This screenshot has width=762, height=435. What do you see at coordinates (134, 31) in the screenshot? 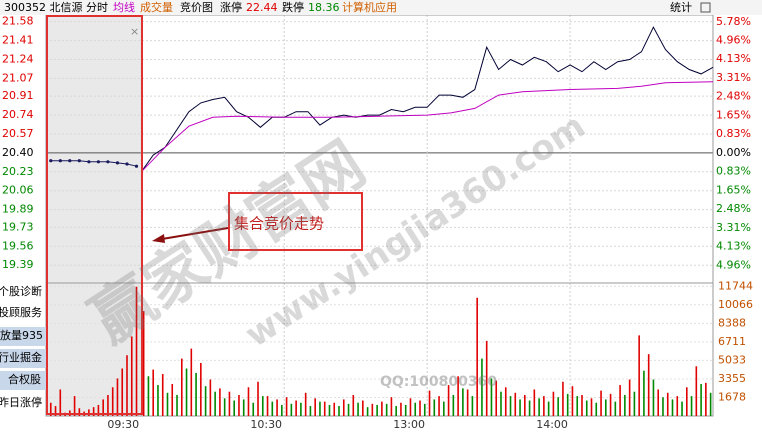
I see `close-icon: ×` at bounding box center [134, 31].